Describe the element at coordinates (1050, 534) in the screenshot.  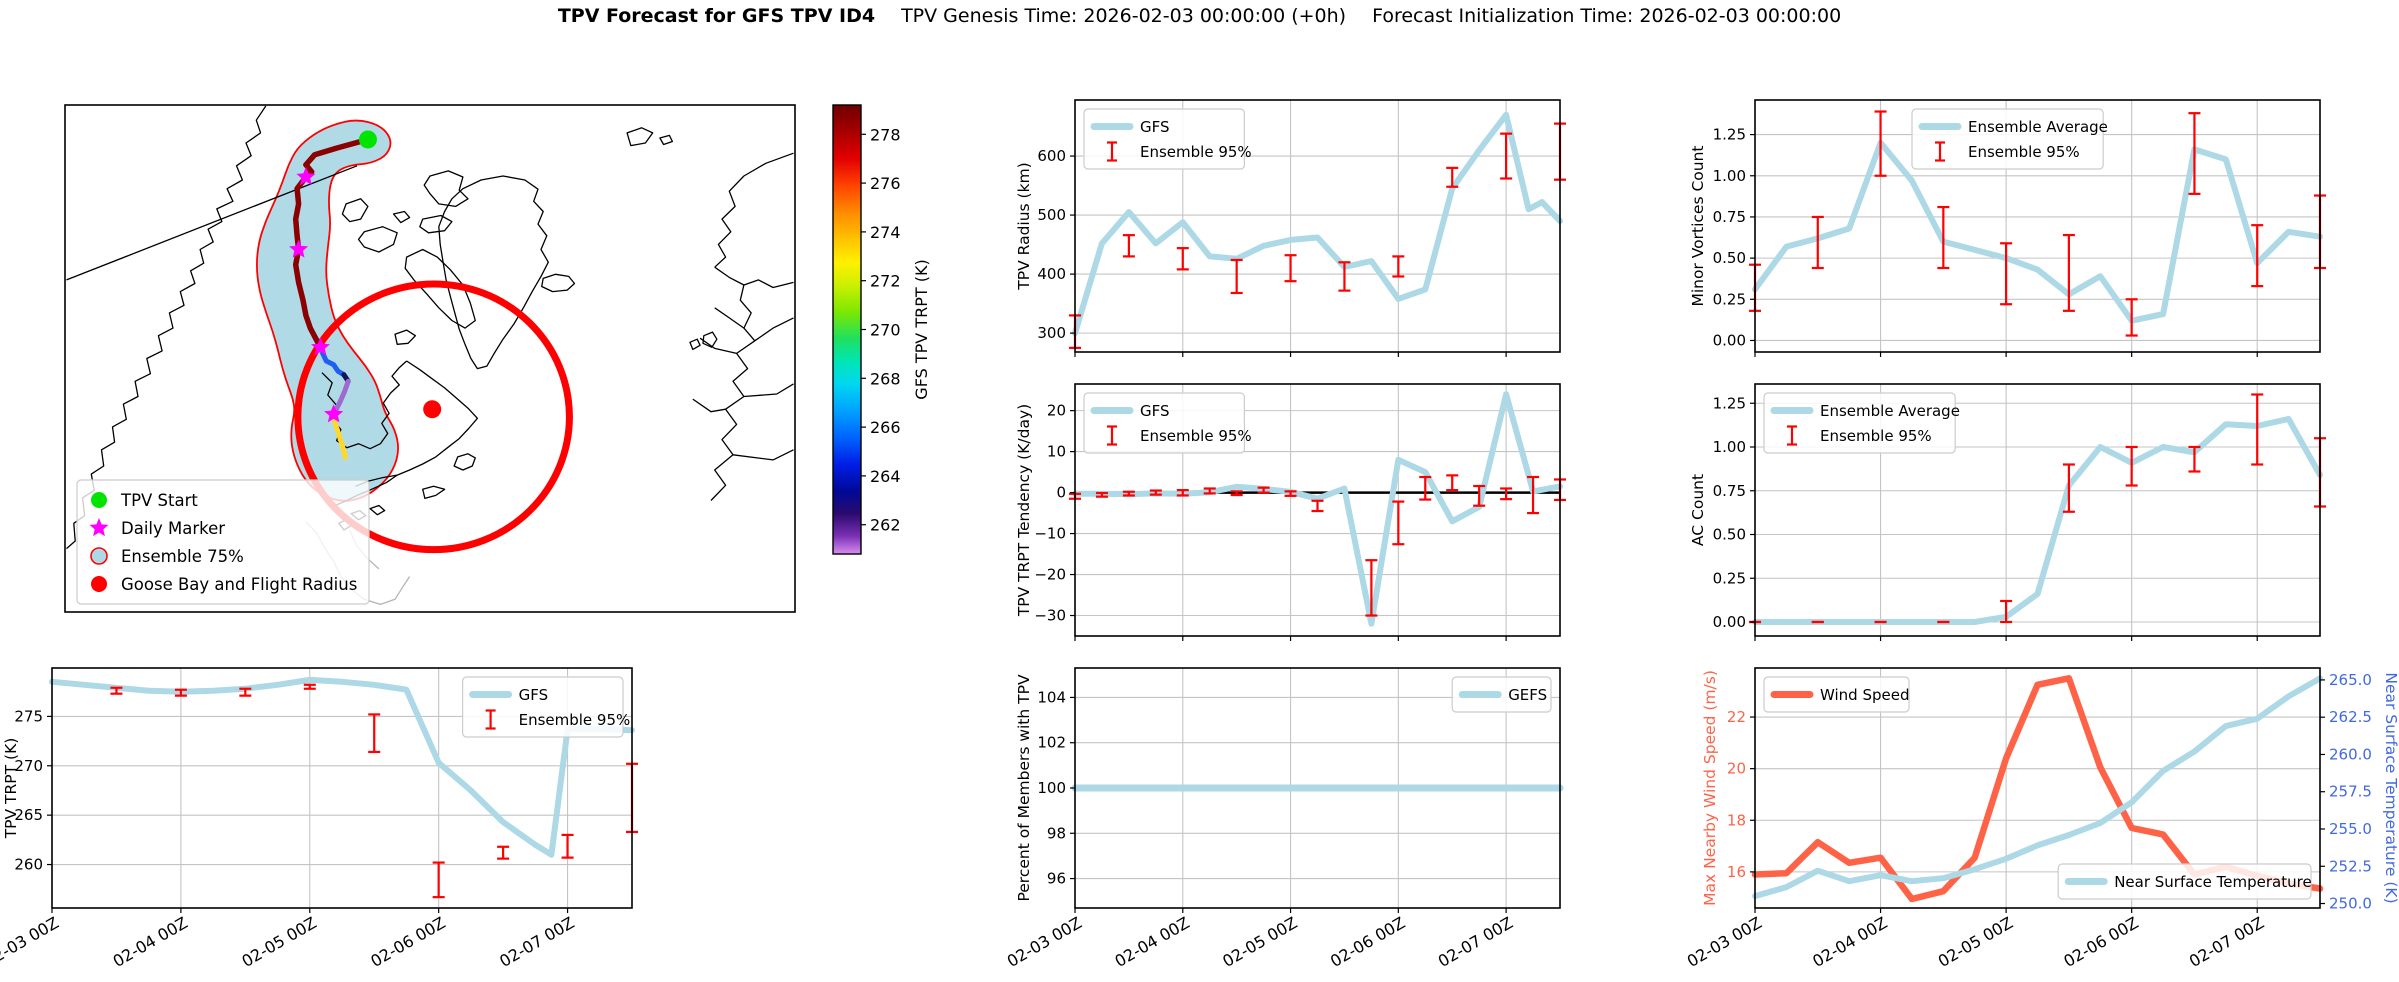
I see `ytick-label: −10` at that location.